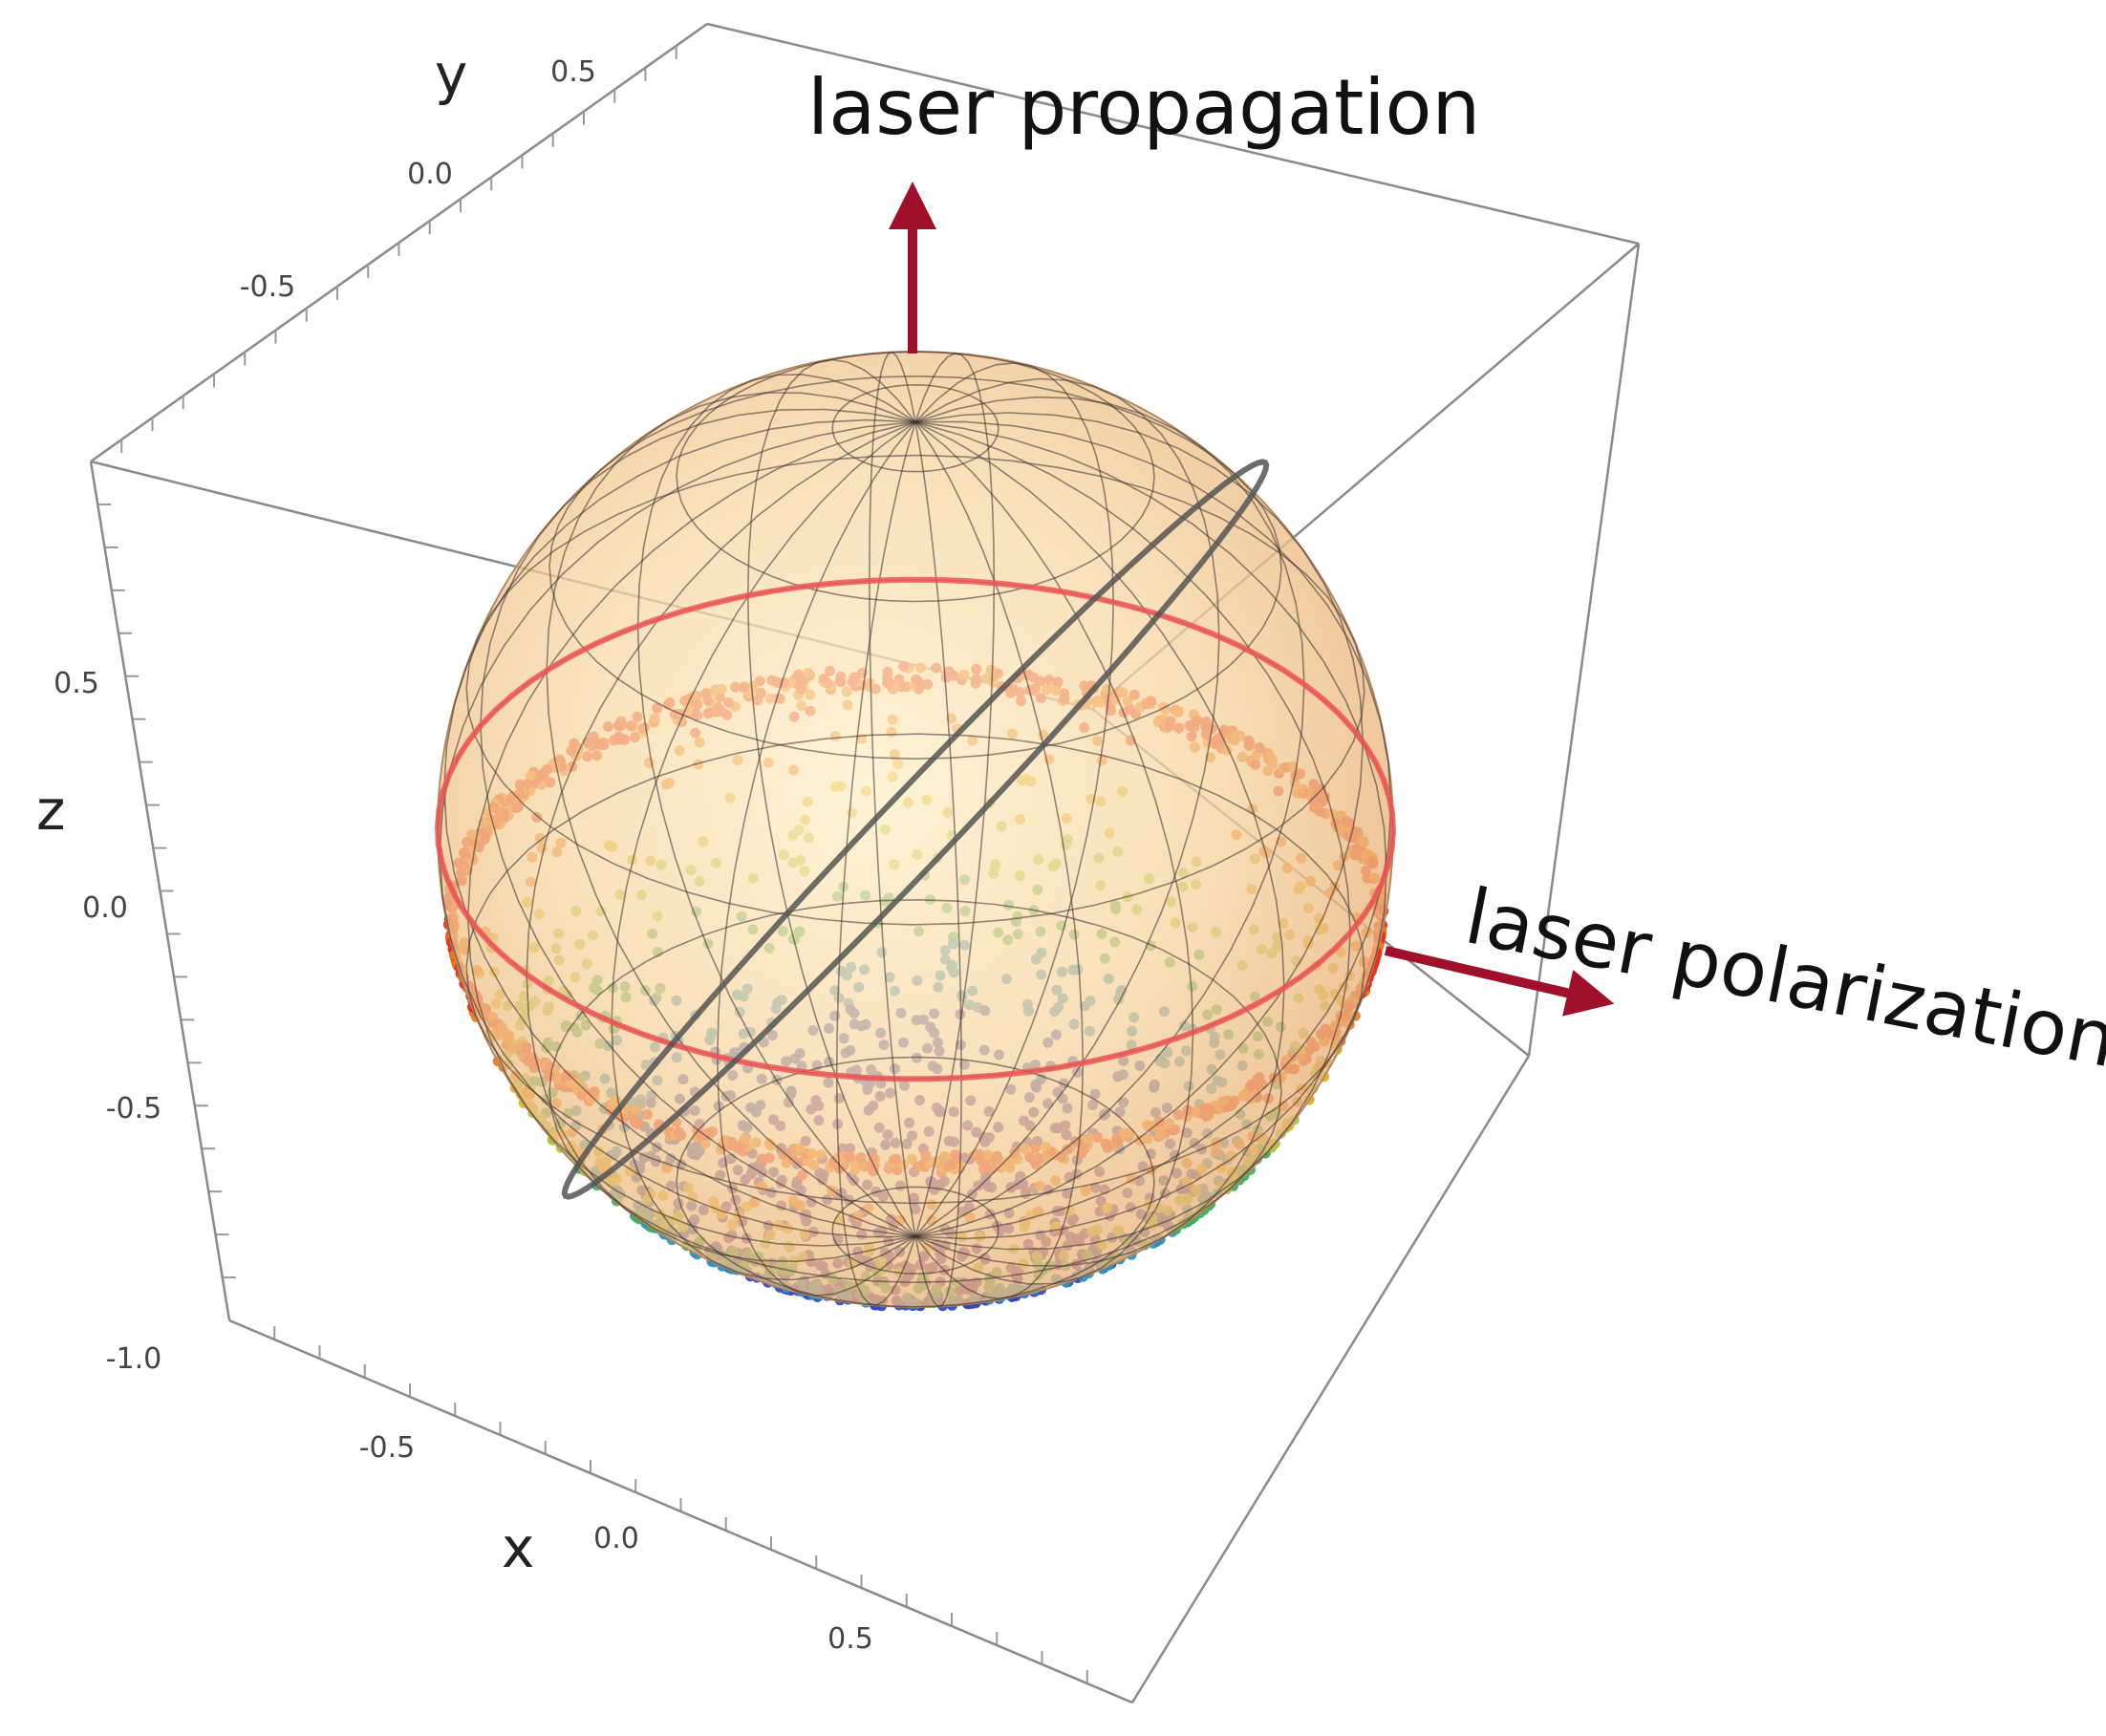 The image size is (2106, 1736). I want to click on y-axis-label: y, so click(451, 74).